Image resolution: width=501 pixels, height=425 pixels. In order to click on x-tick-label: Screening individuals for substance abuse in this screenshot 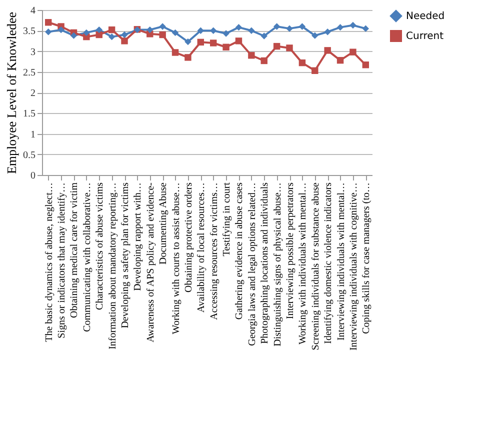, I will do `click(316, 266)`.